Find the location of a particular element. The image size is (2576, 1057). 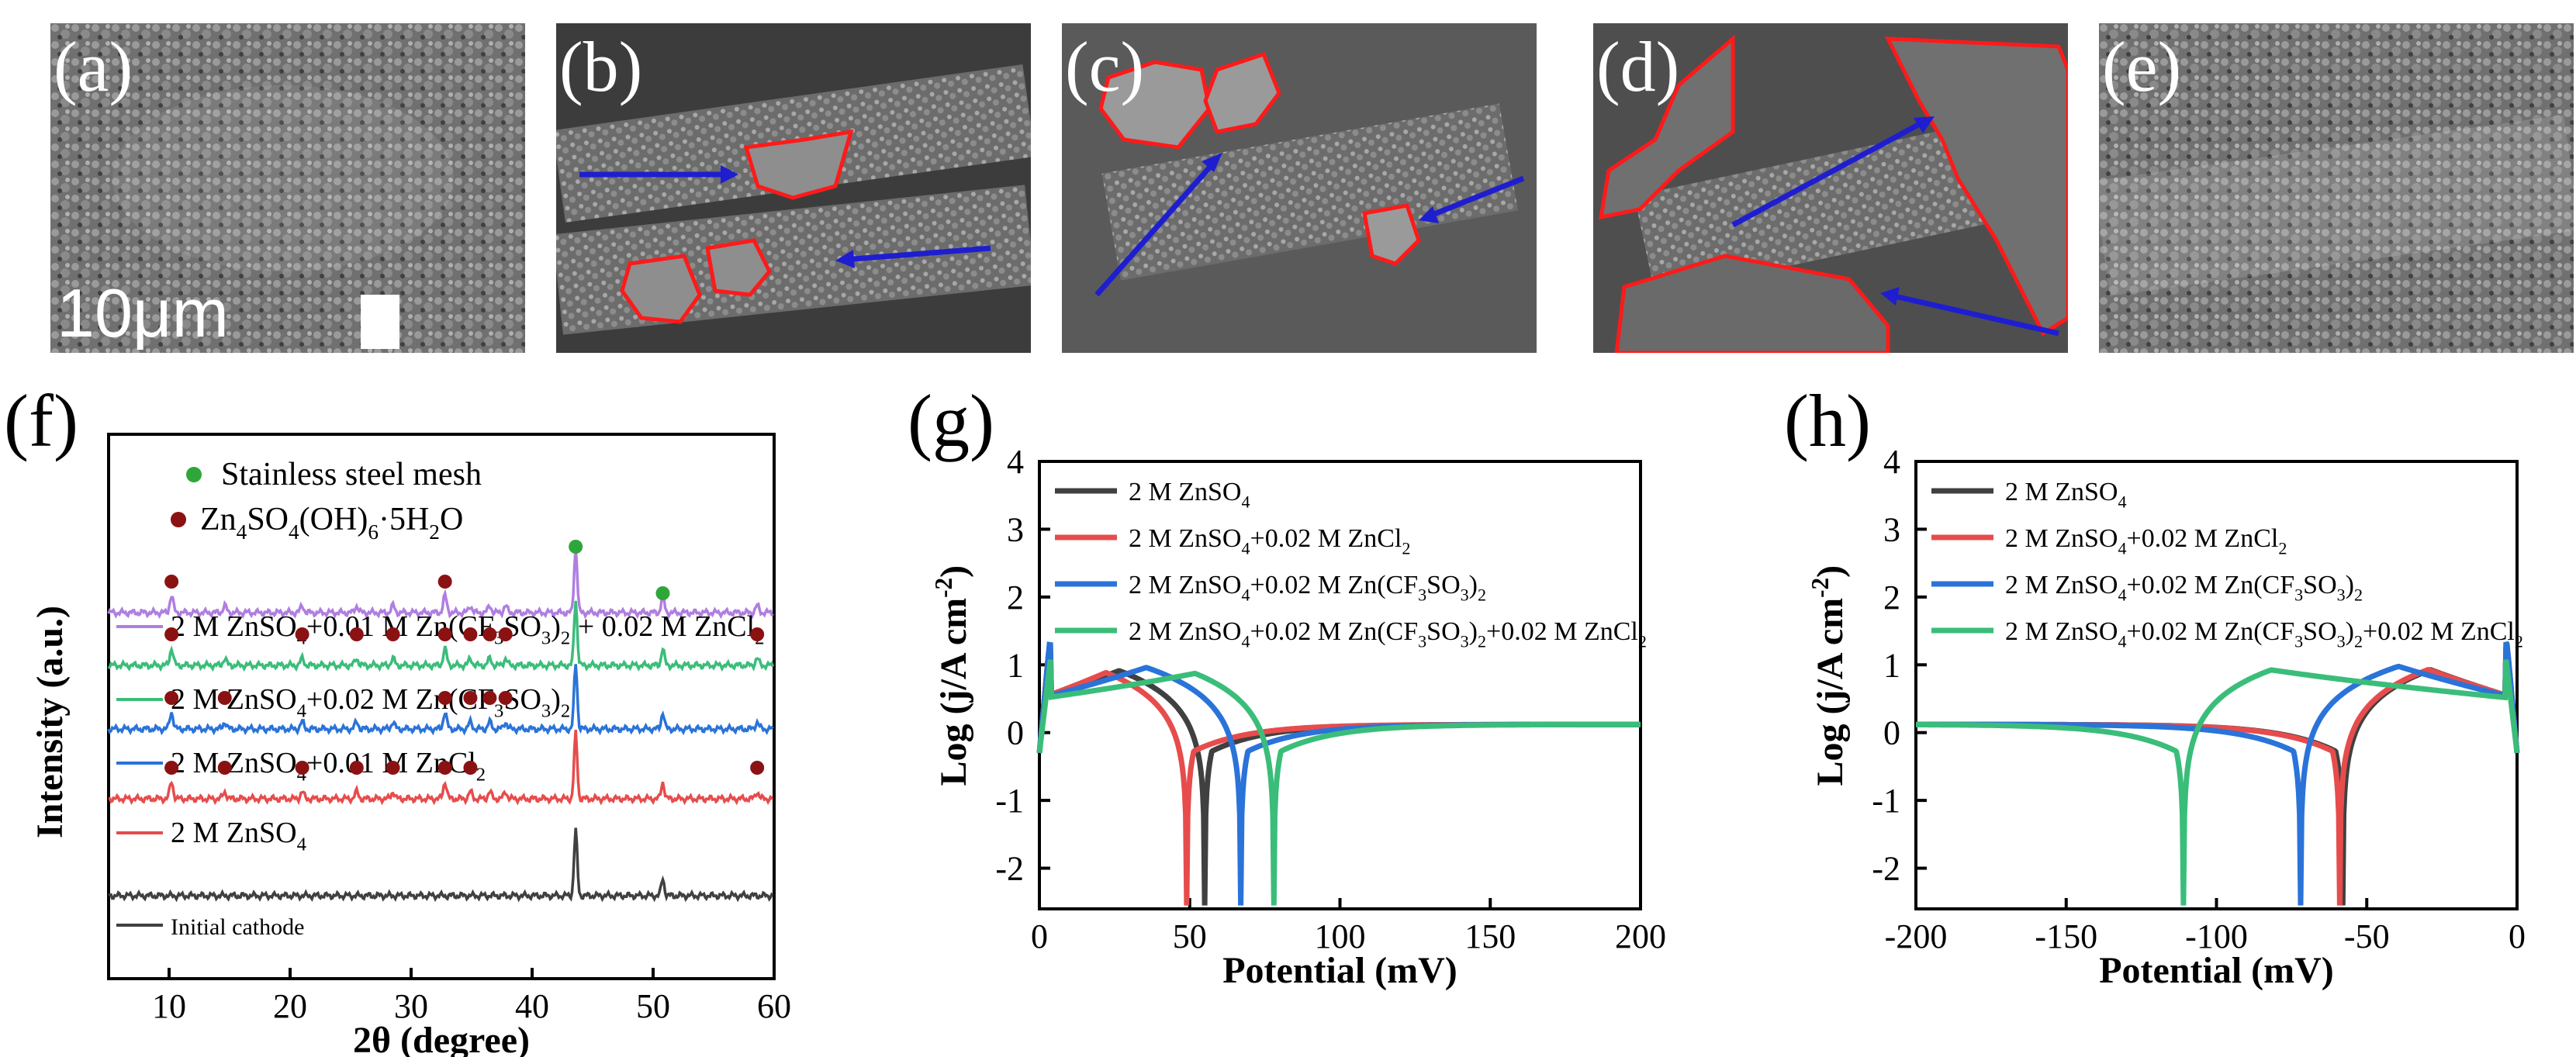

x-tick-label: 10 is located at coordinates (169, 1006).